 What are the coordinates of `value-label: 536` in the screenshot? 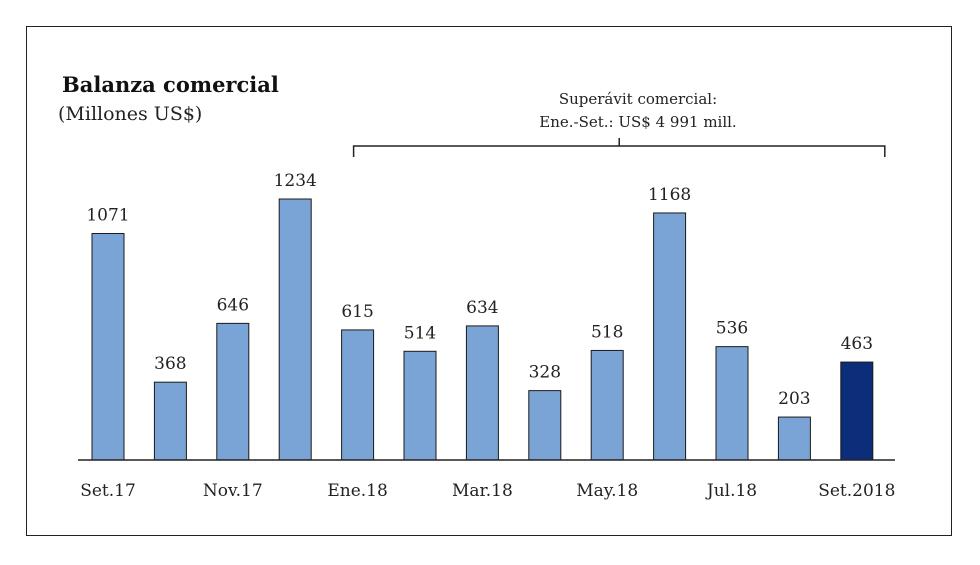 It's located at (732, 329).